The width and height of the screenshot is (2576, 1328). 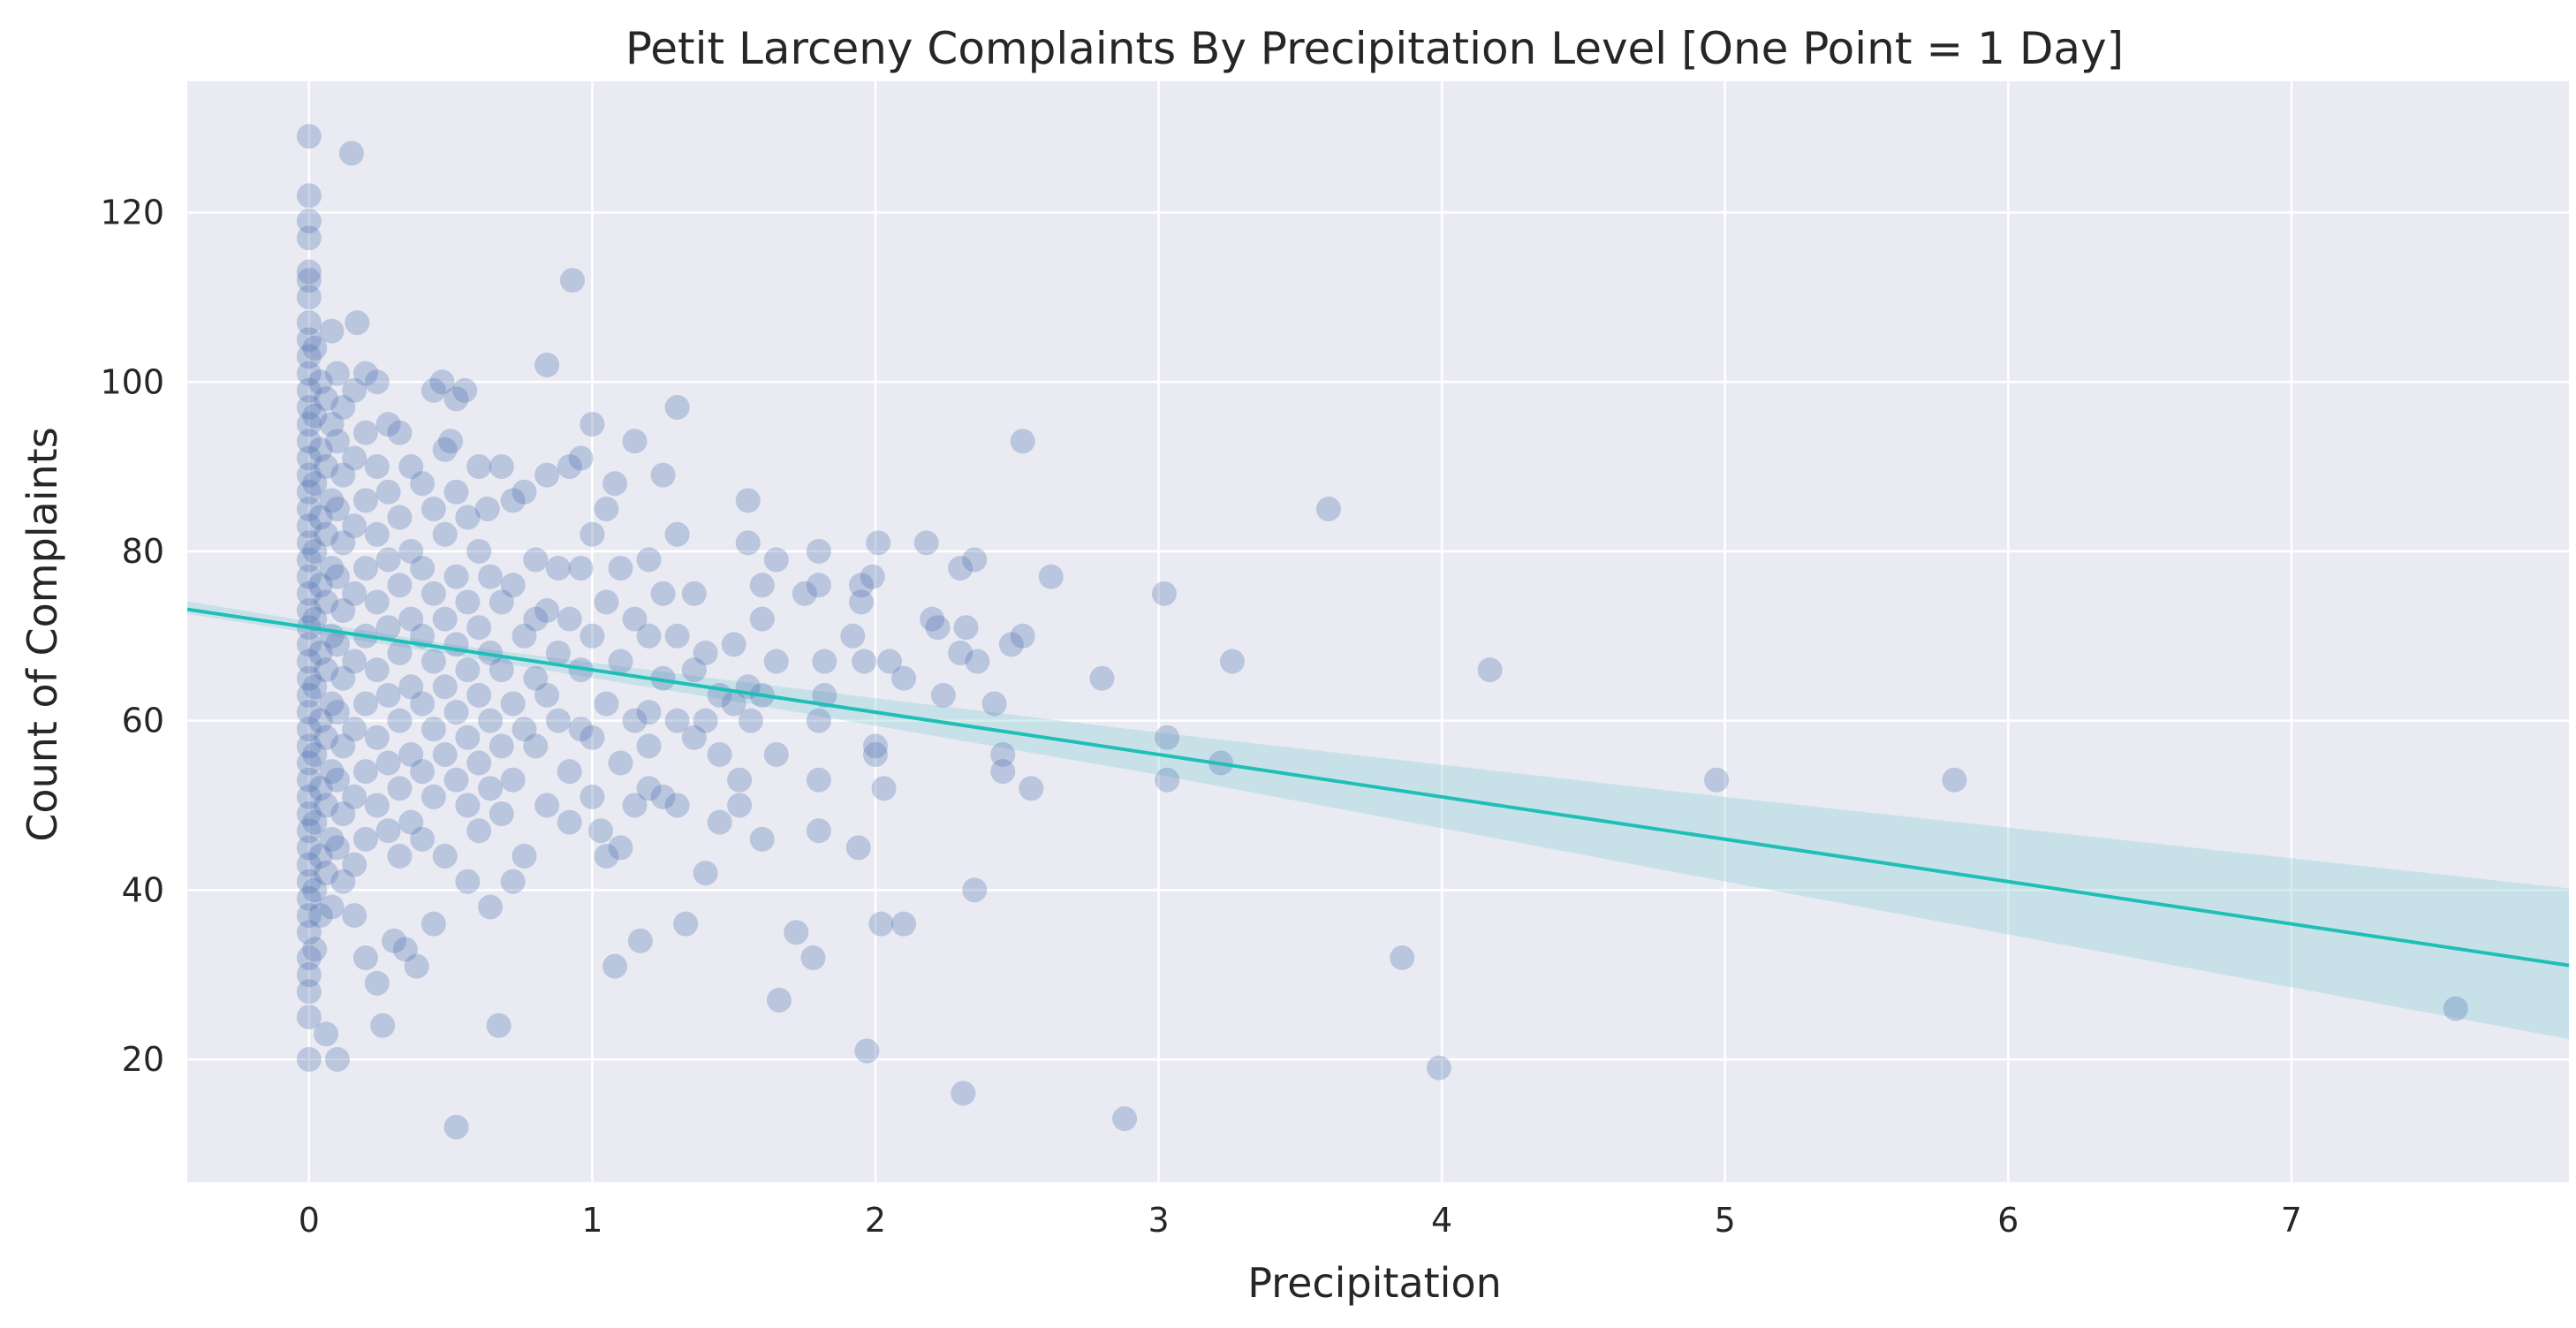 What do you see at coordinates (143, 551) in the screenshot?
I see `y-tick-label: 80` at bounding box center [143, 551].